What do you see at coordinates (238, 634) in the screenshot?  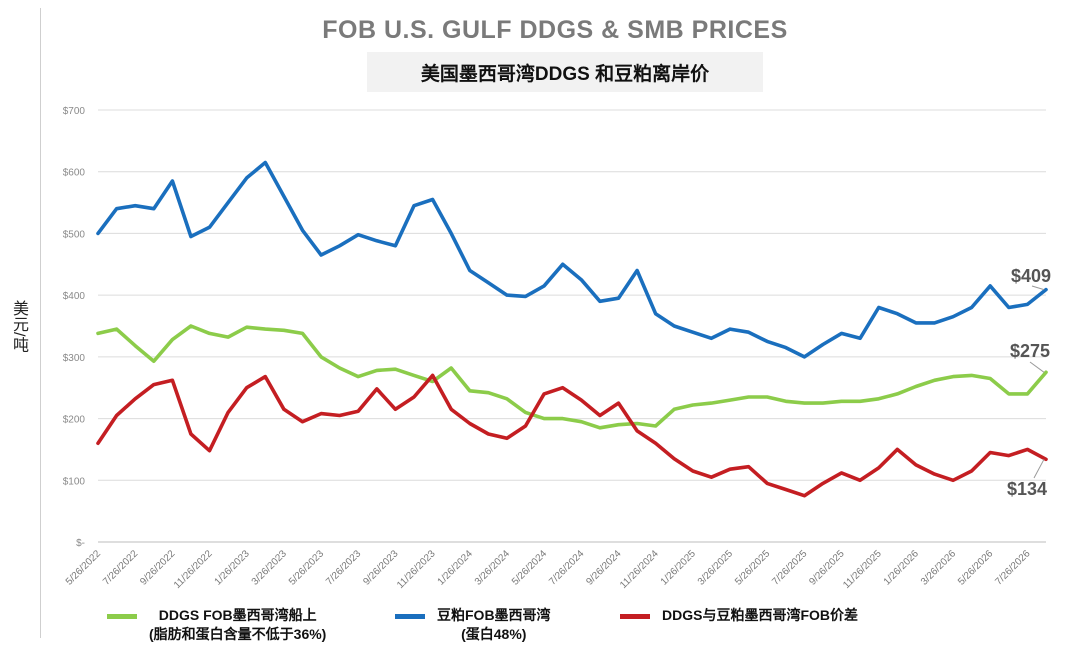 I see `legend-ddgs-line2: (脂肪和蛋白含量不低于36%)` at bounding box center [238, 634].